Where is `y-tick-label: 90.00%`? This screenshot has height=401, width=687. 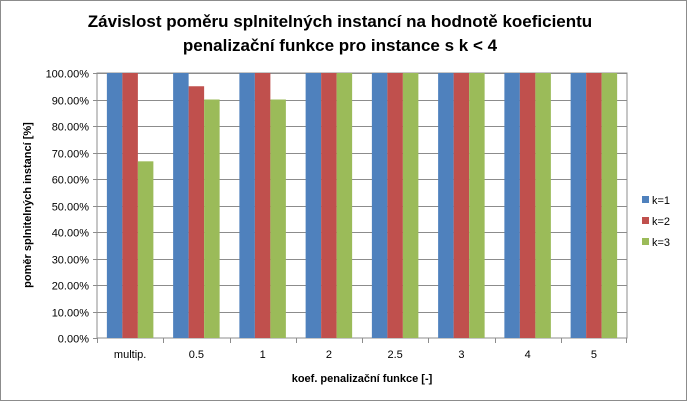 y-tick-label: 90.00% is located at coordinates (71, 102).